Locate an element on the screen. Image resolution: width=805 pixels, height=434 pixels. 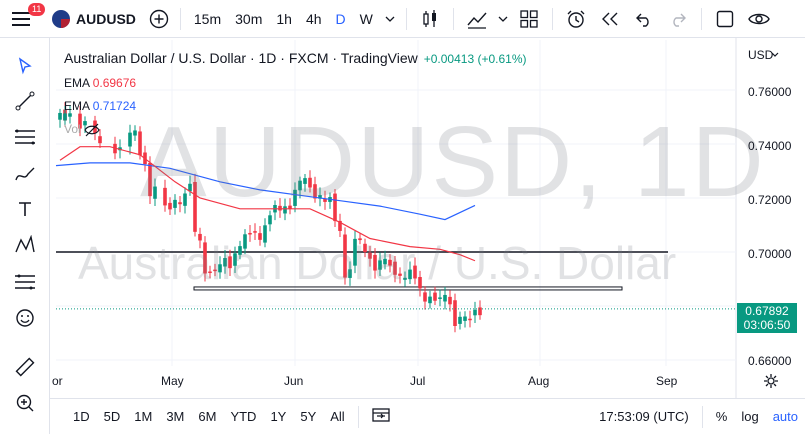
grid-icon is located at coordinates (529, 18).